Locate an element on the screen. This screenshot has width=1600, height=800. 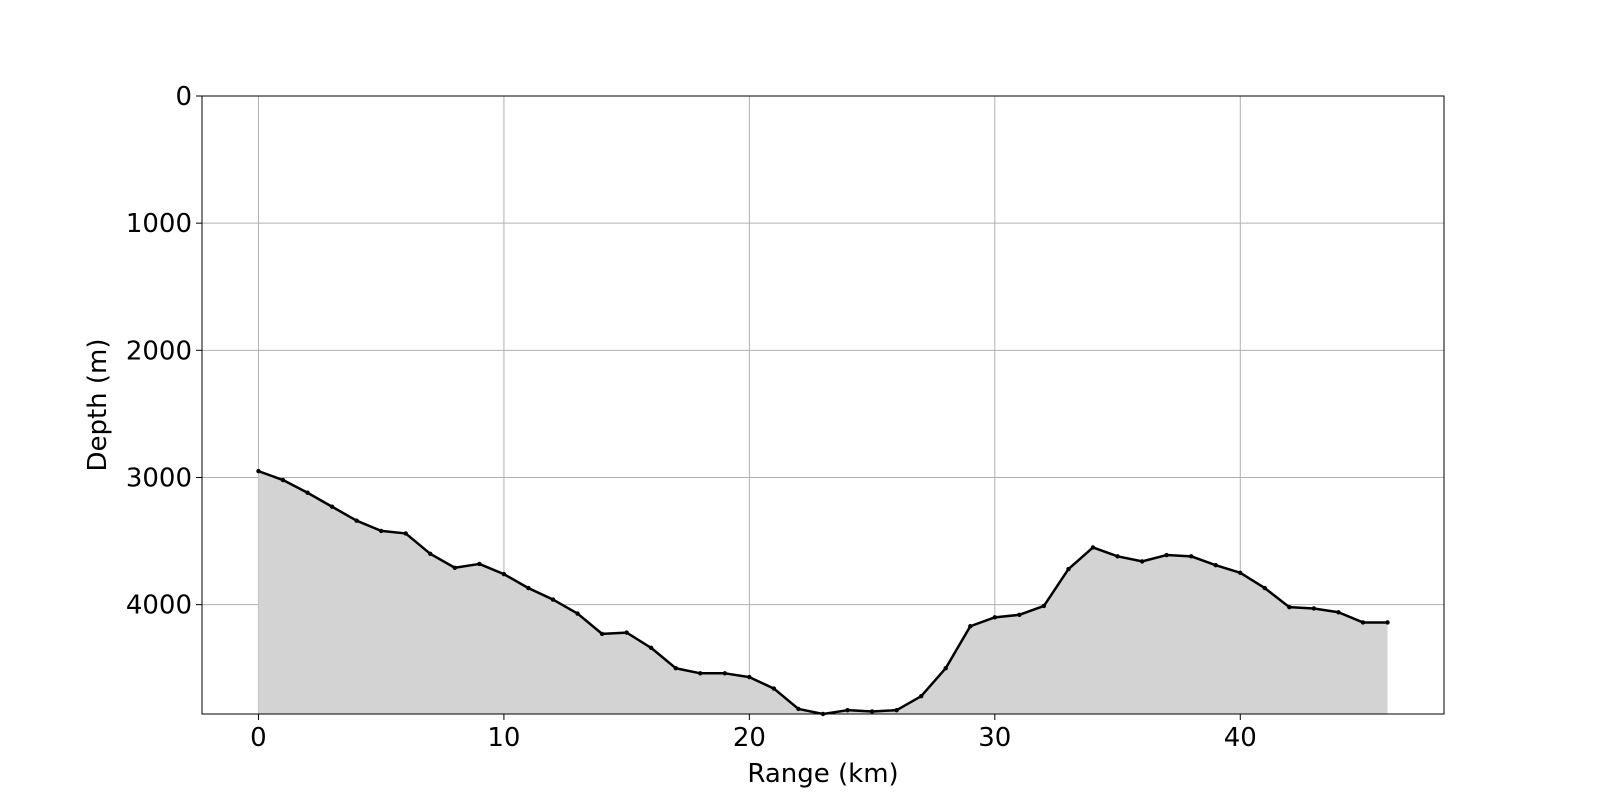
y-tick-label-2: 2000 is located at coordinates (159, 351).